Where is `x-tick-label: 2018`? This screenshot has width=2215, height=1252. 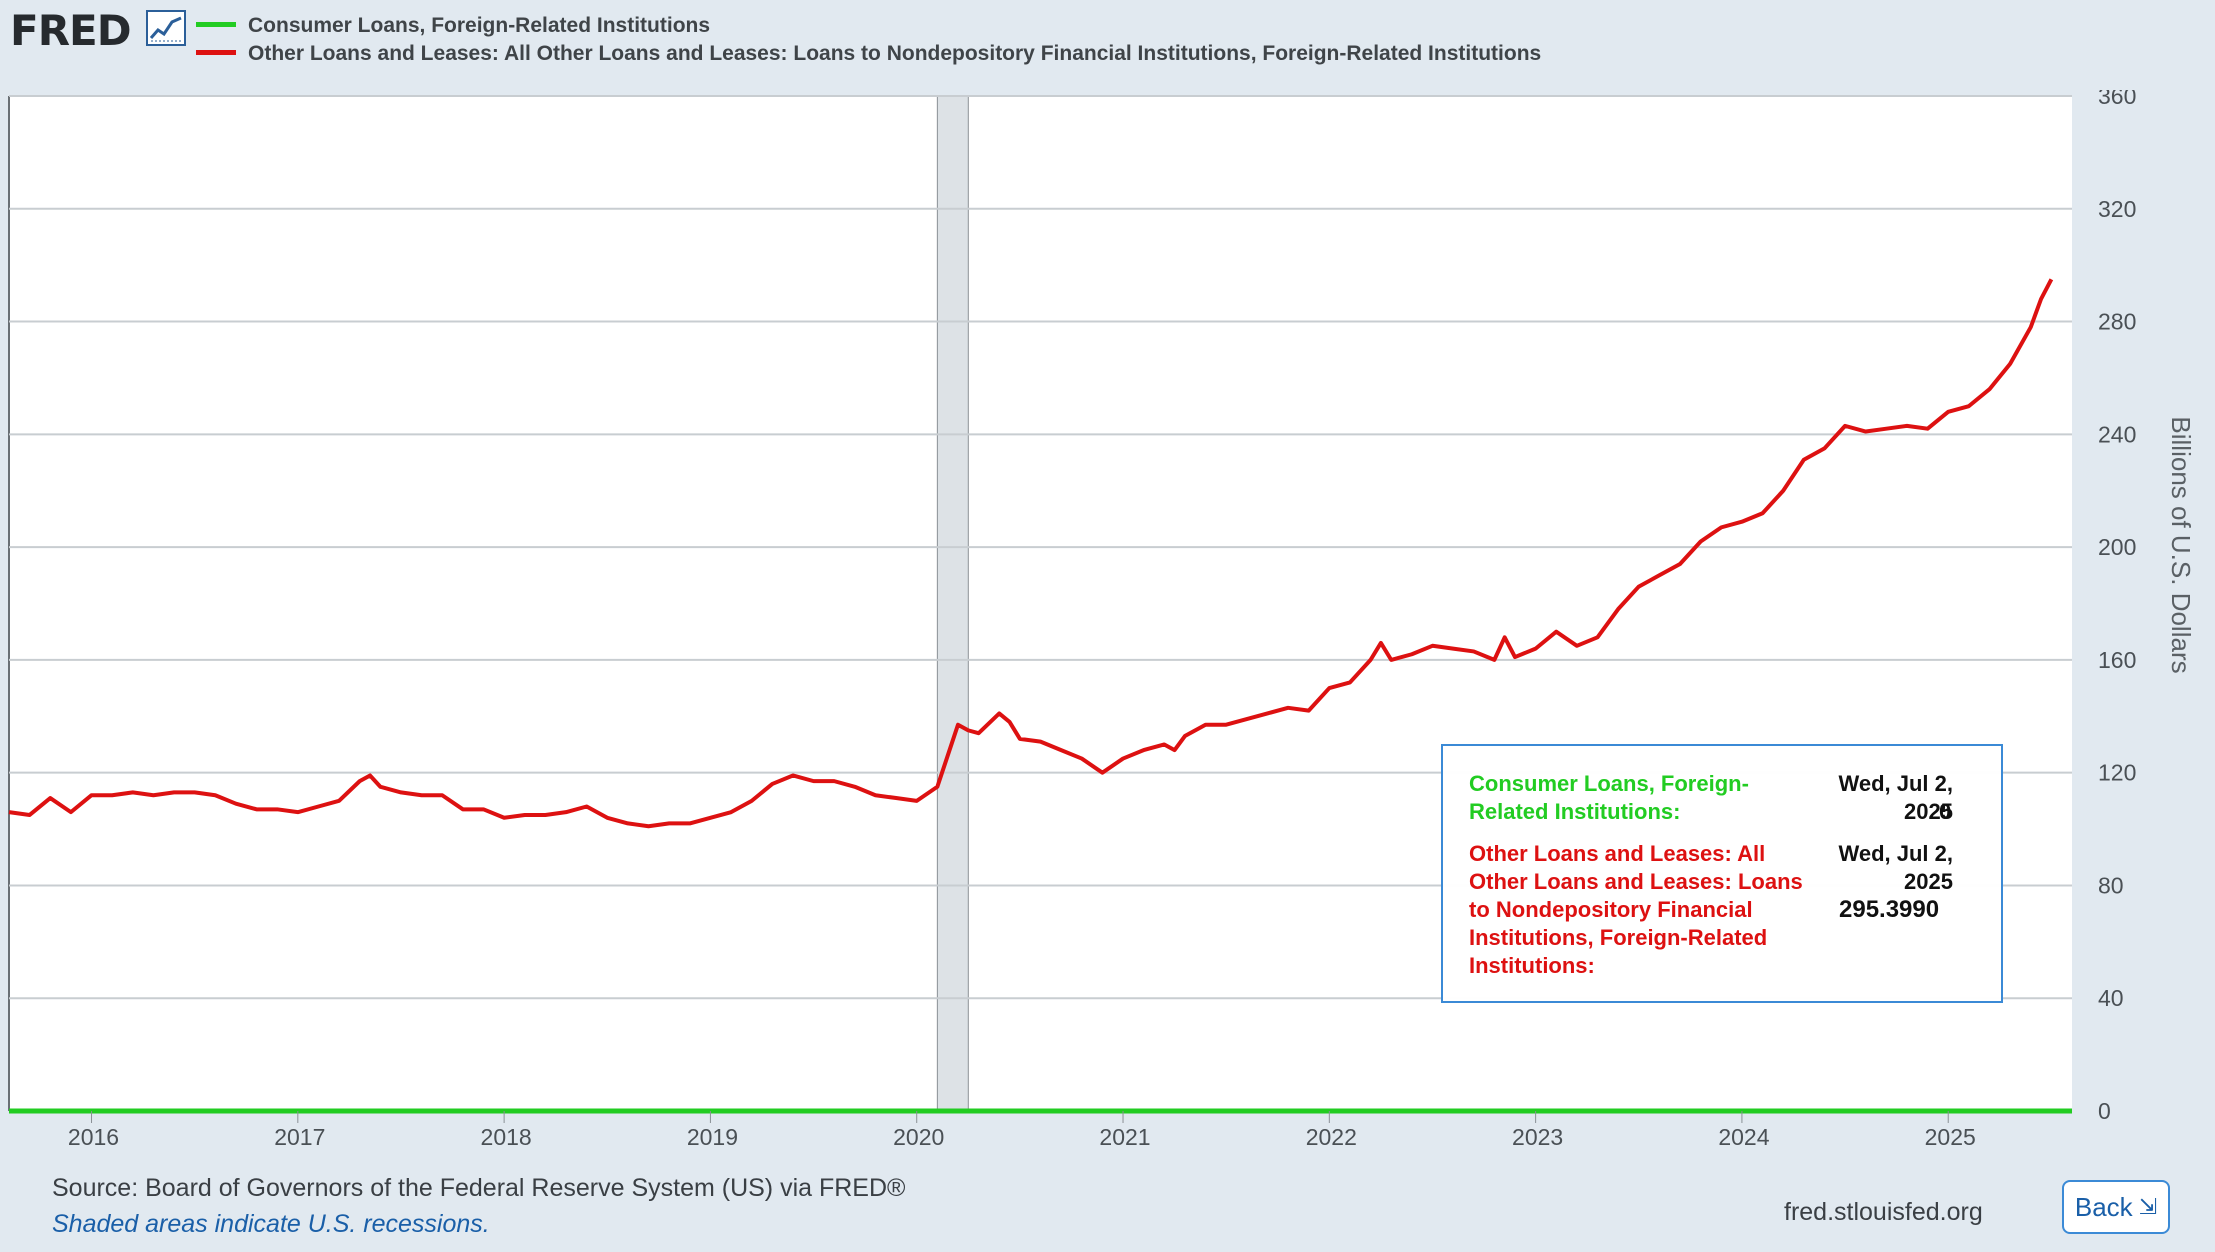
x-tick-label: 2018 is located at coordinates (506, 1137).